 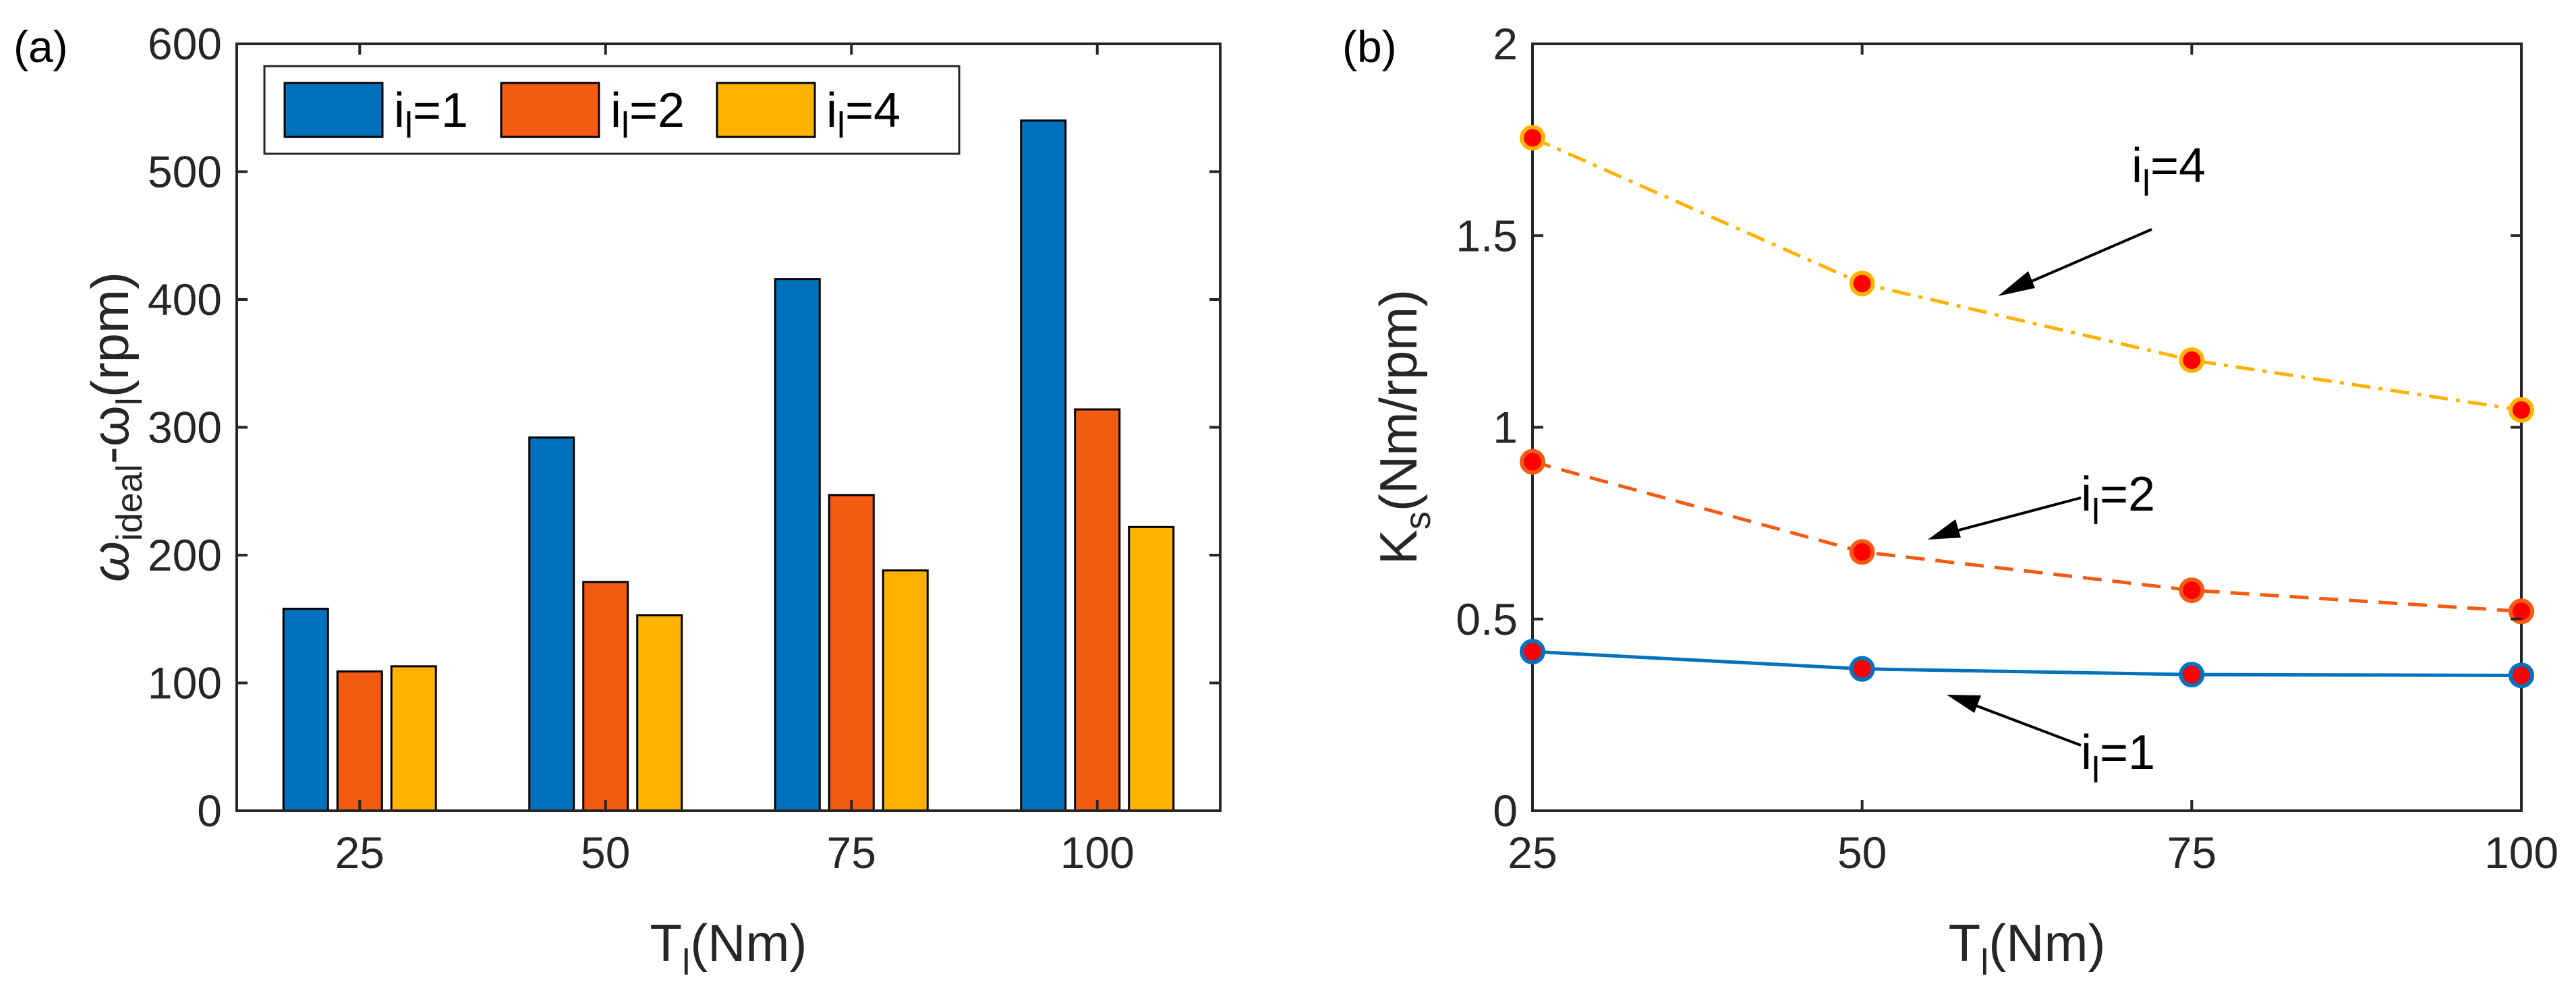 I want to click on y-axis-label-a: ωideal-ωl(rpm), so click(x=115, y=427).